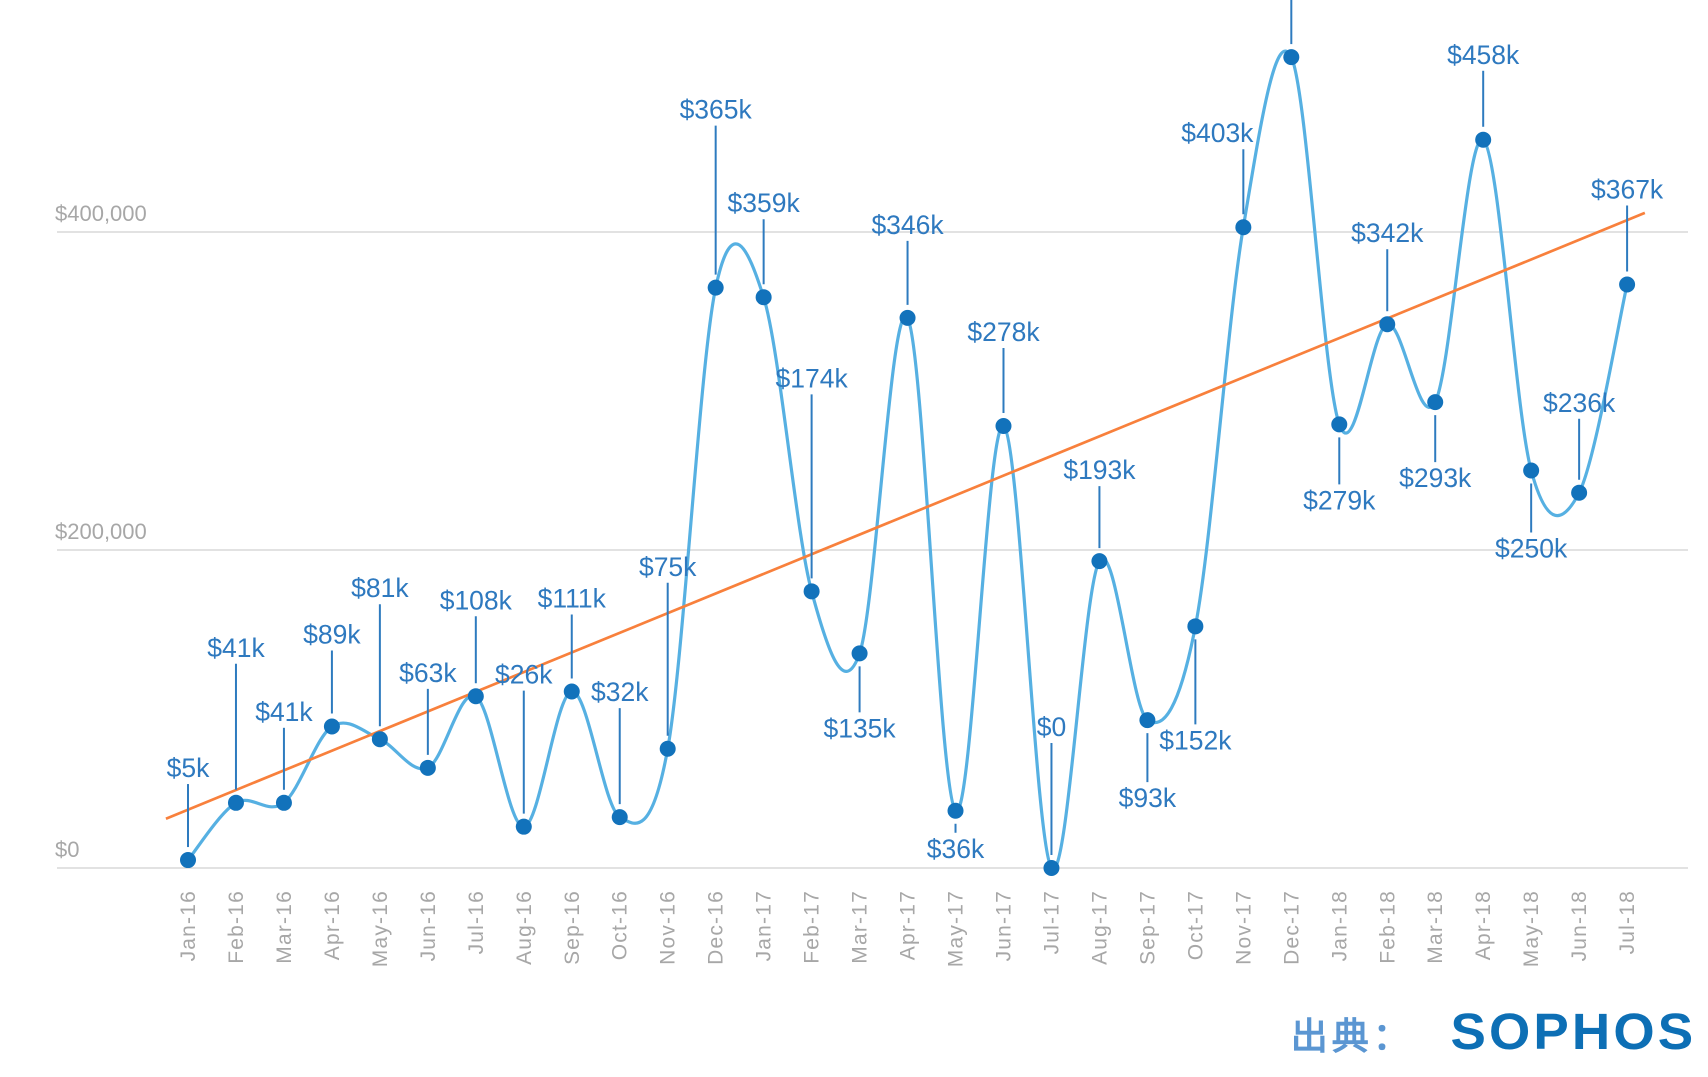 This screenshot has width=1708, height=1077. What do you see at coordinates (380, 588) in the screenshot?
I see `data-label: $81k` at bounding box center [380, 588].